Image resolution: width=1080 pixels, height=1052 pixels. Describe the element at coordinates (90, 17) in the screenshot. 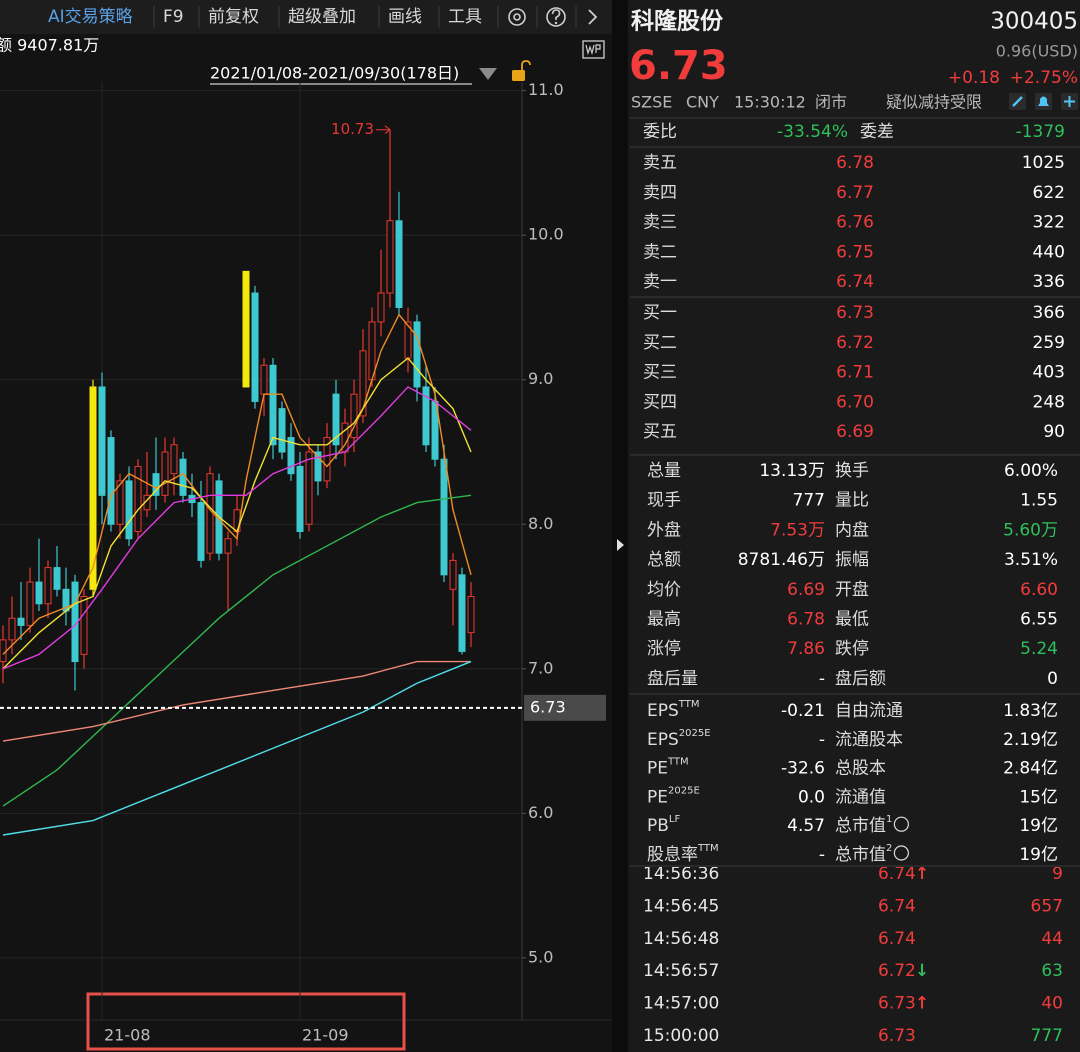

I see `toolbar-item: AI交易策略` at that location.